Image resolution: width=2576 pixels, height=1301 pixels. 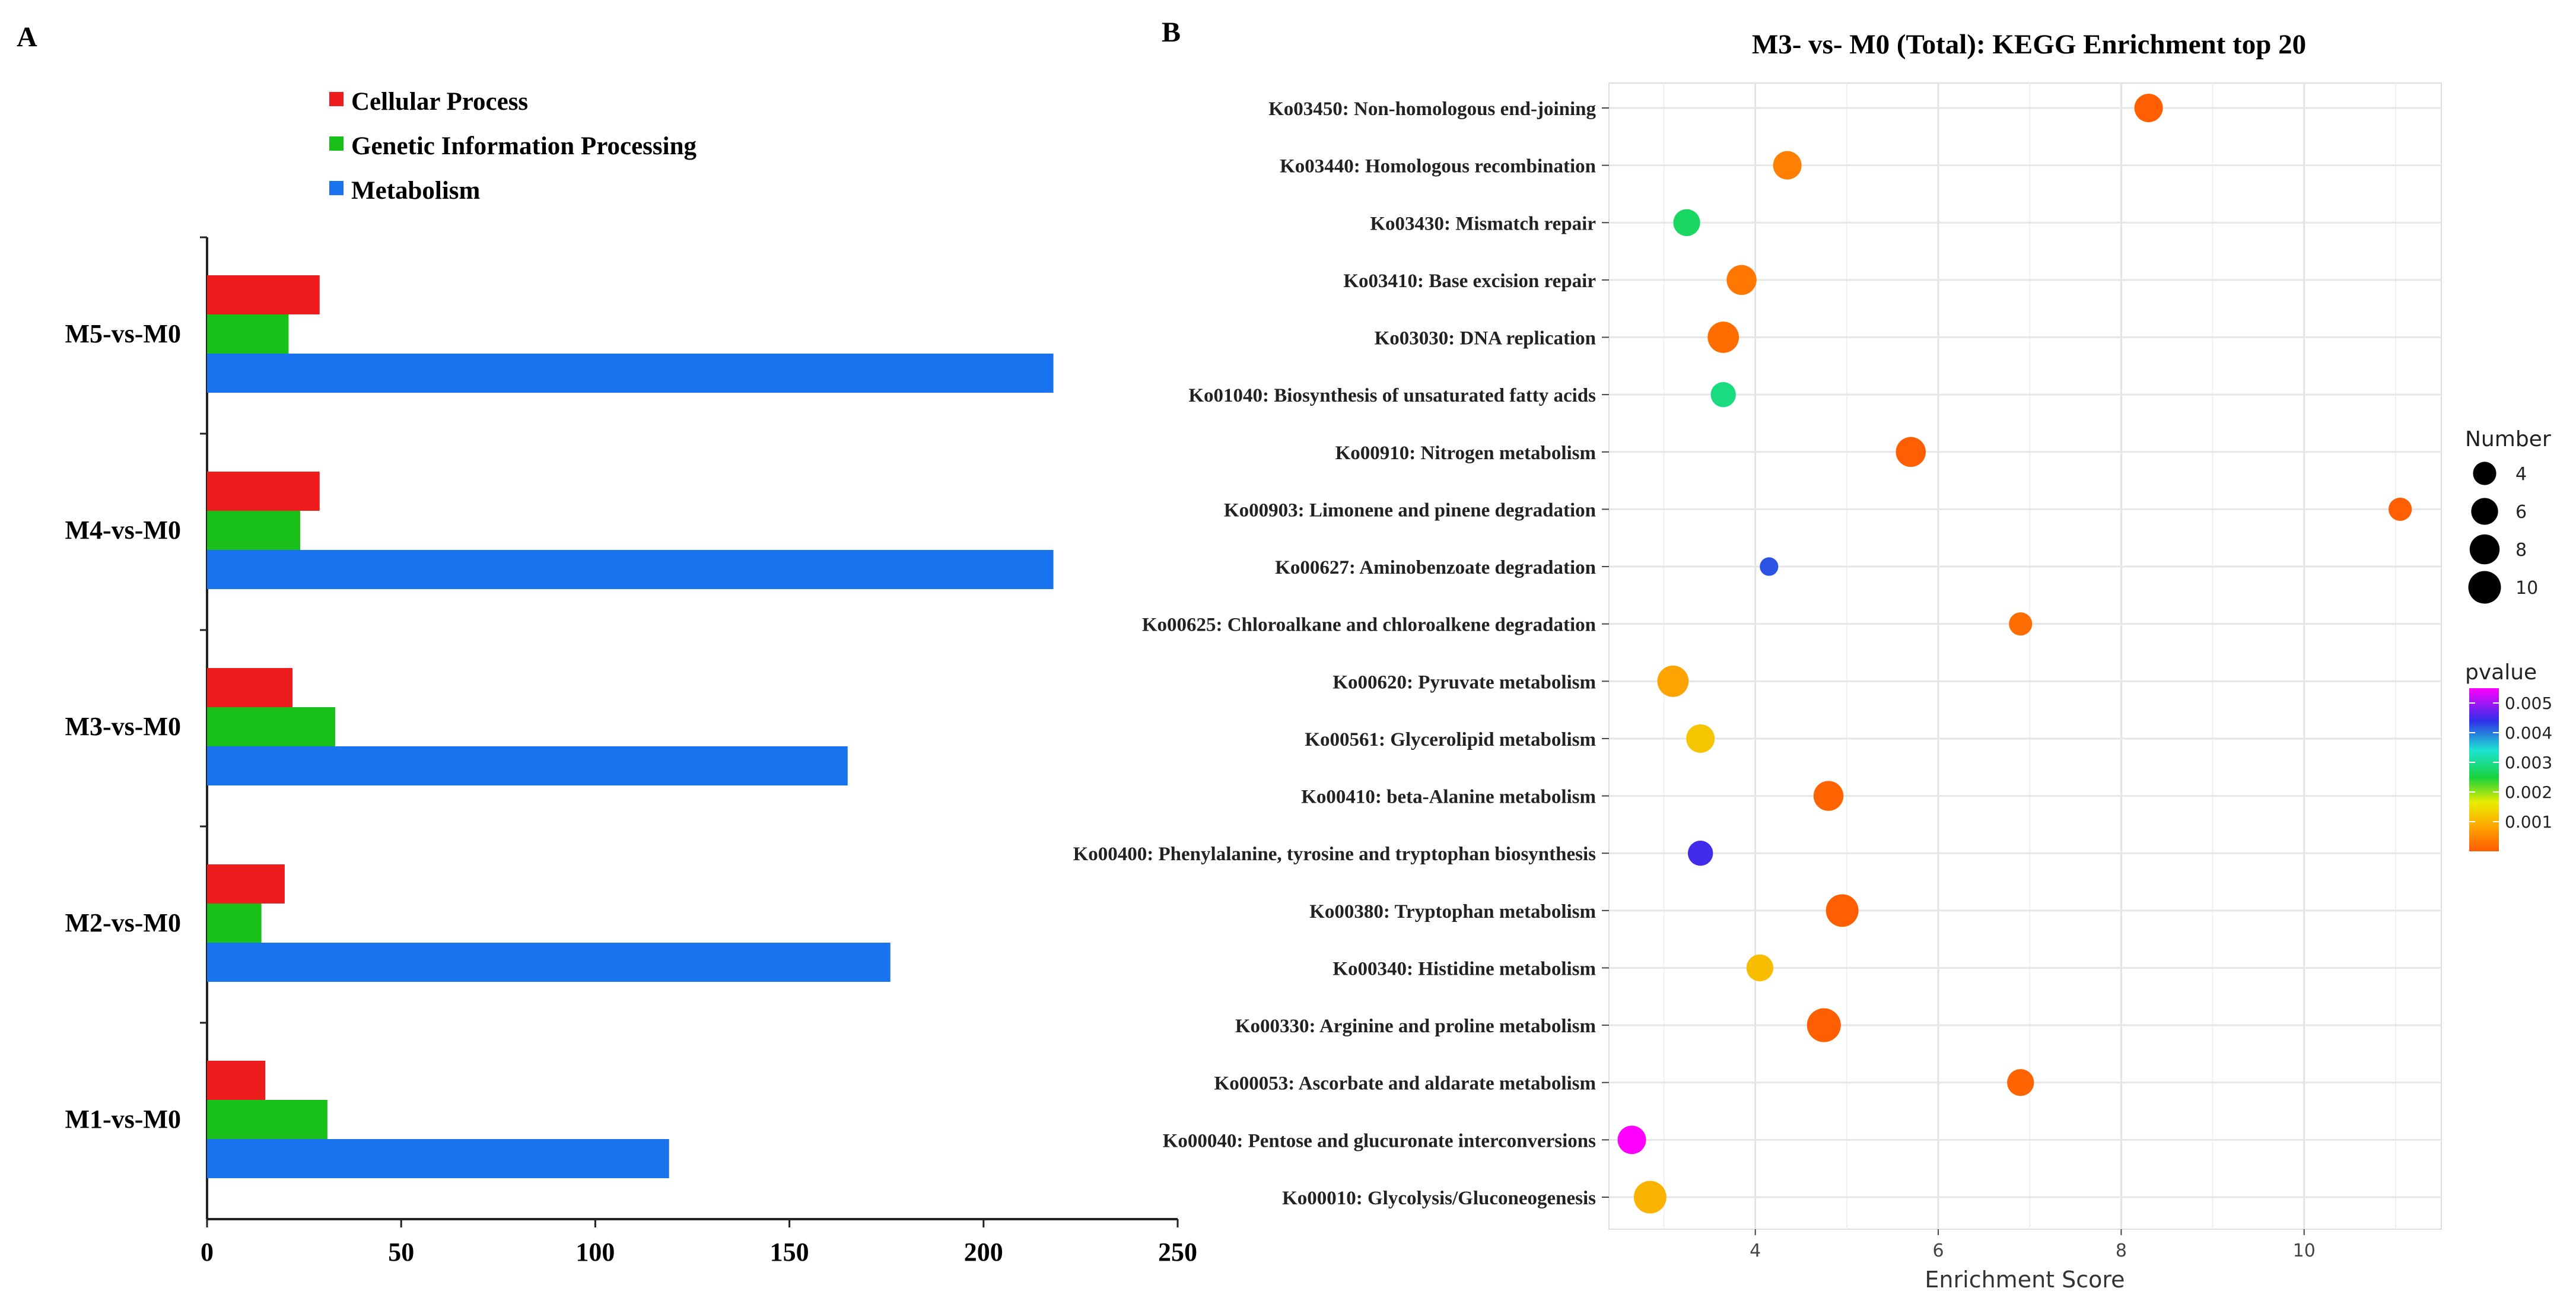 What do you see at coordinates (2521, 550) in the screenshot?
I see `number-legend-label: 8` at bounding box center [2521, 550].